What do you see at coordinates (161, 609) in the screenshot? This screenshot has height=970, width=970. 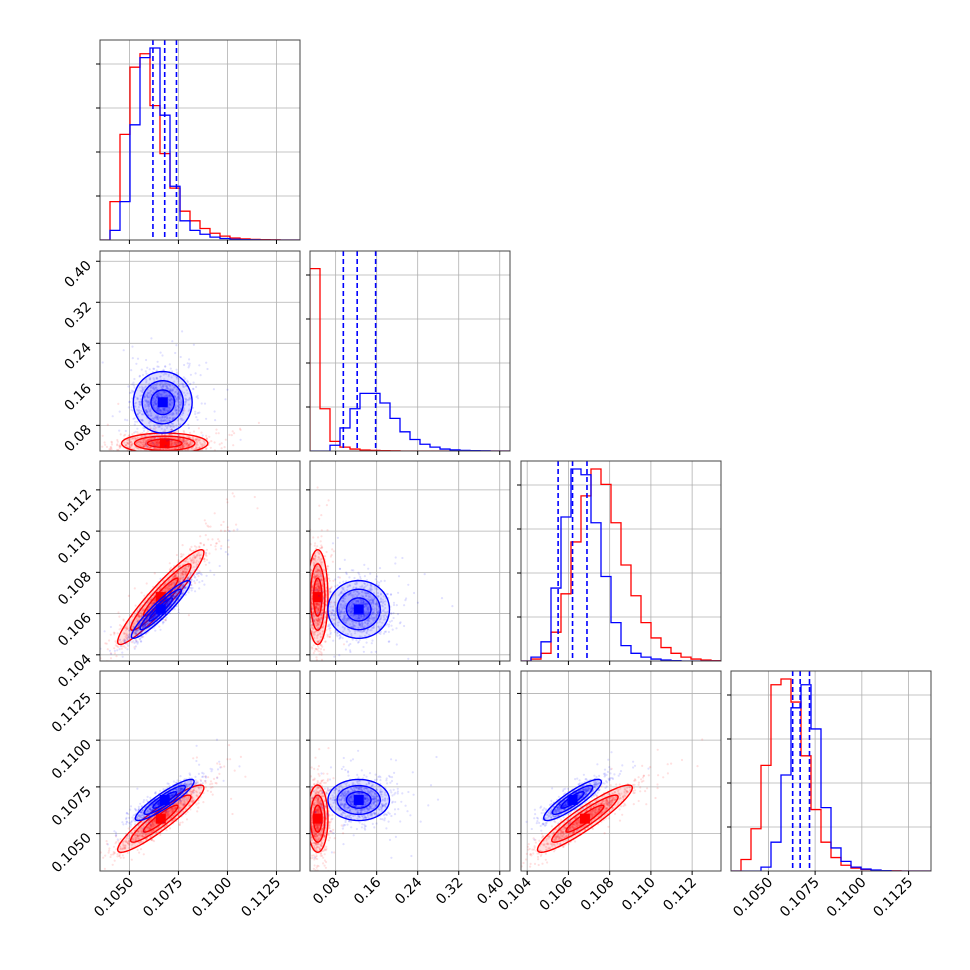 I see `contour-blue` at bounding box center [161, 609].